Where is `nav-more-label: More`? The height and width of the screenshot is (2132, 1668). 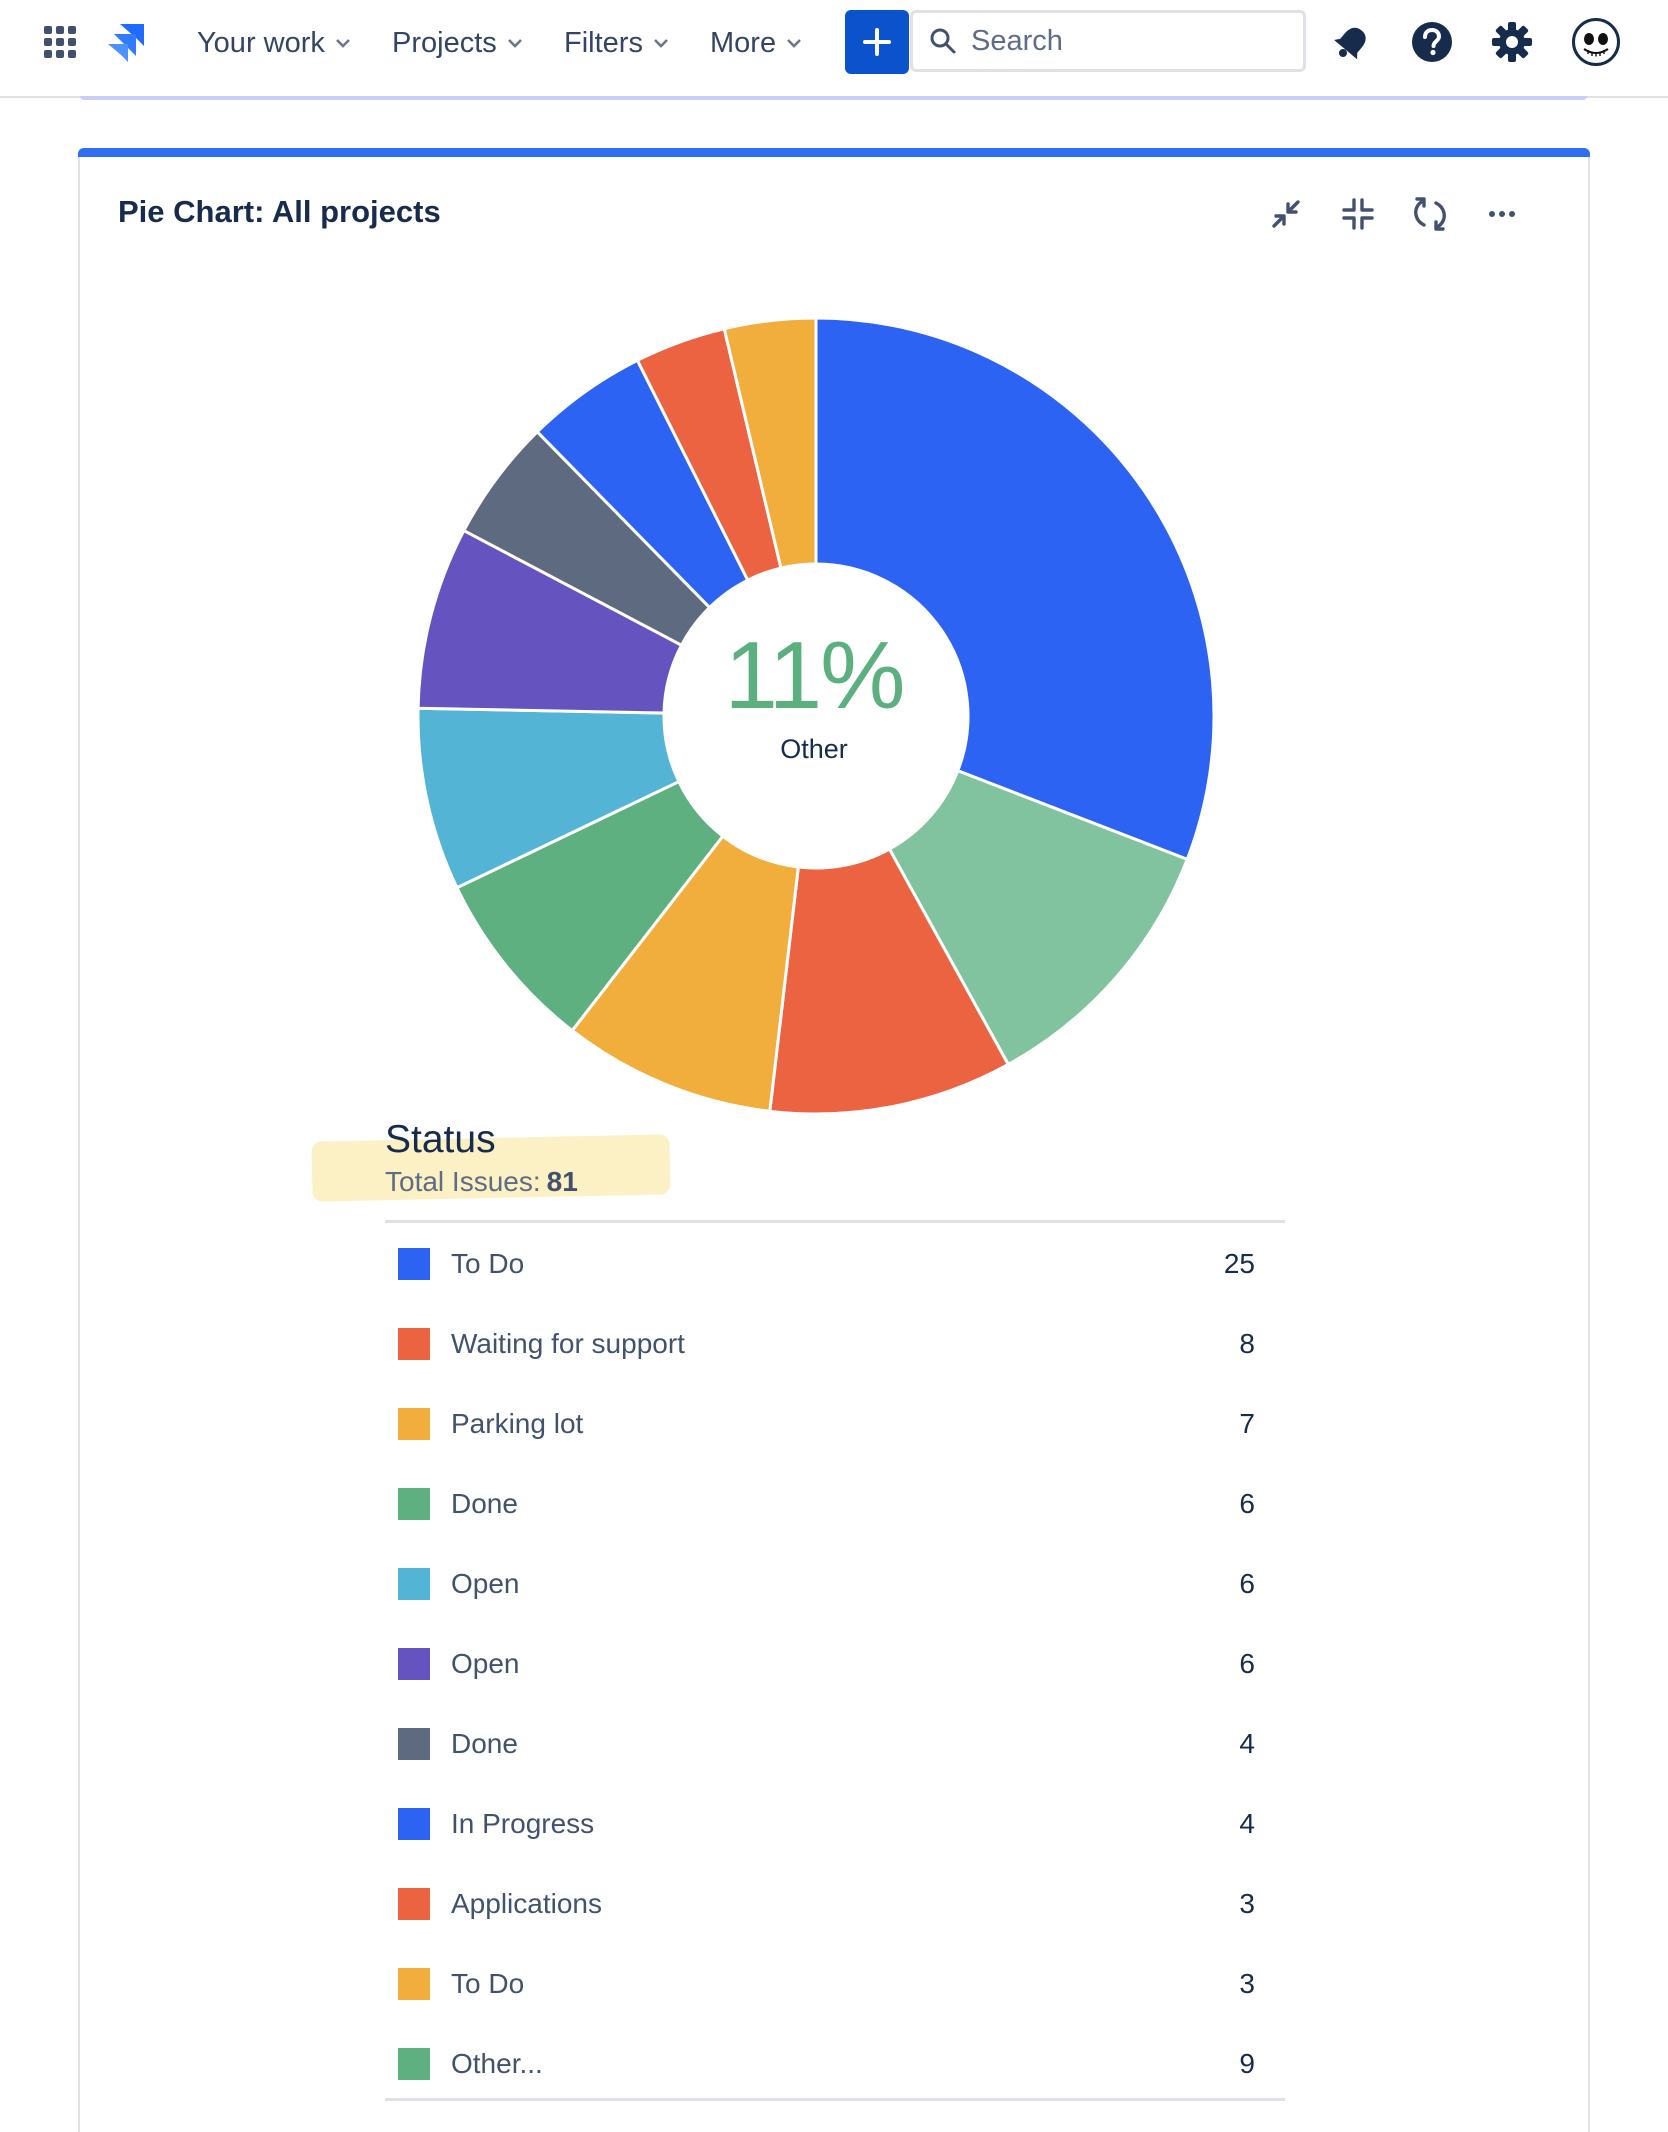
nav-more-label: More is located at coordinates (743, 42).